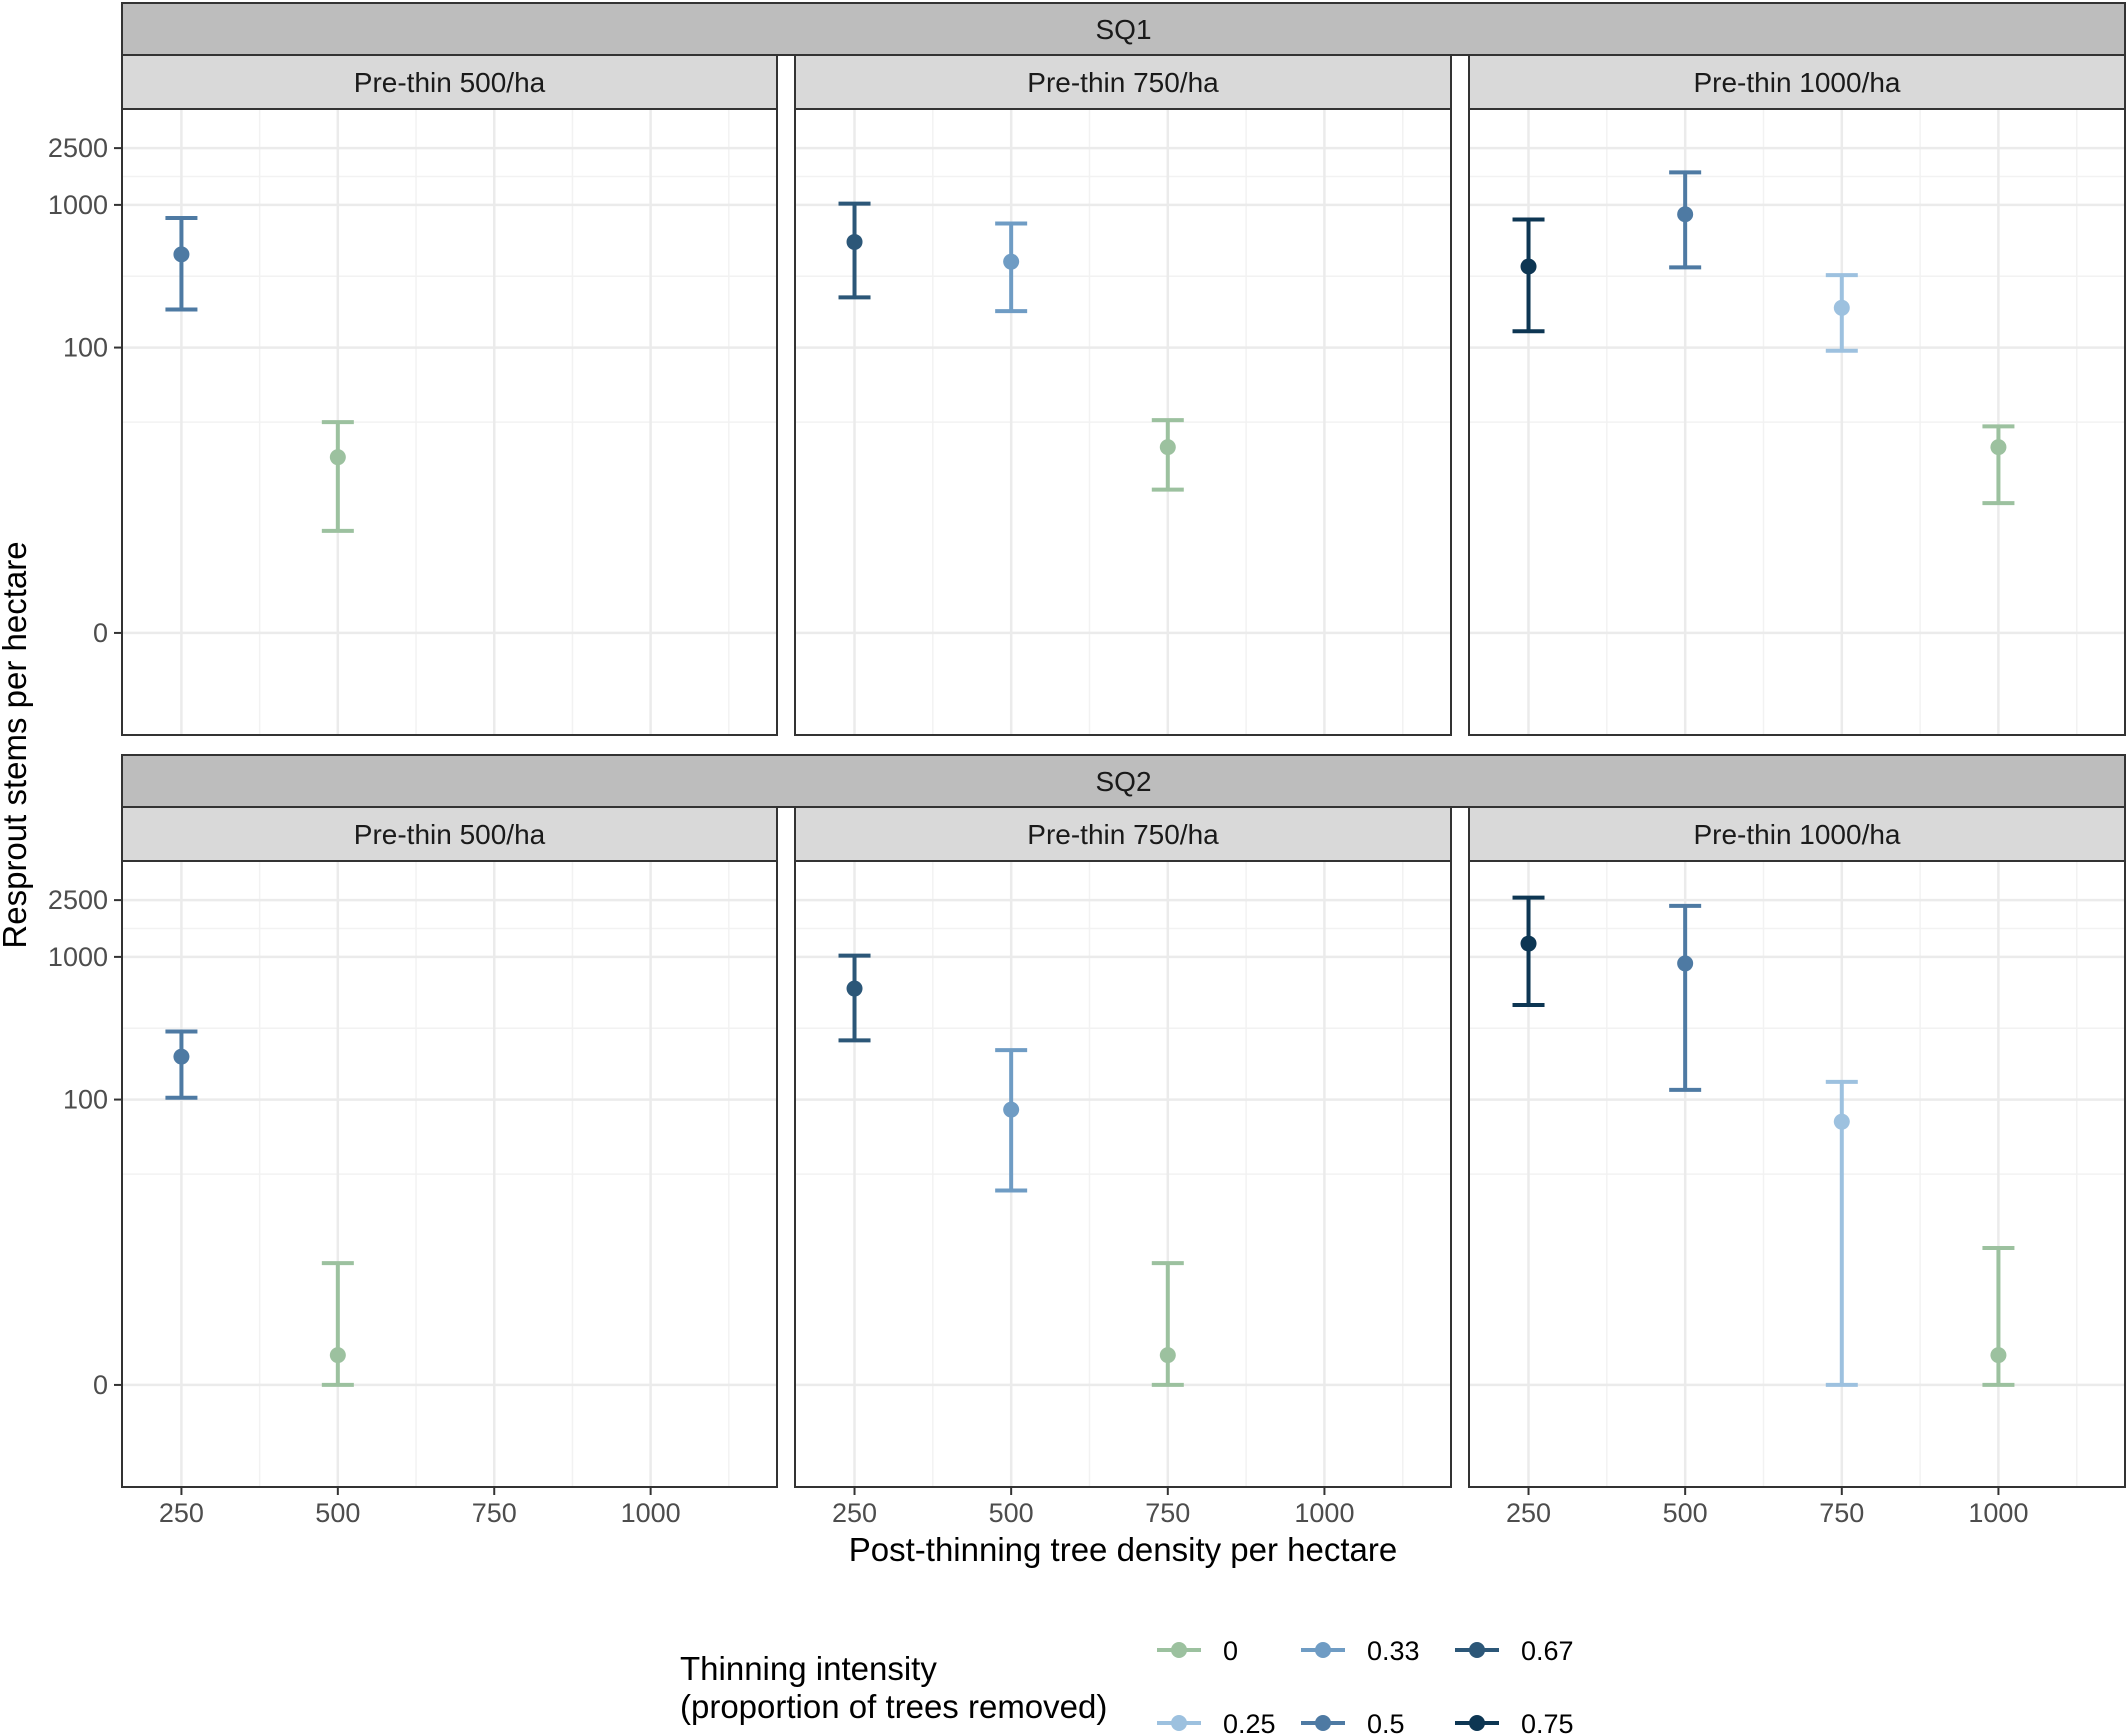 The height and width of the screenshot is (1734, 2128). I want to click on legend-item: 0.5, so click(1353, 1721).